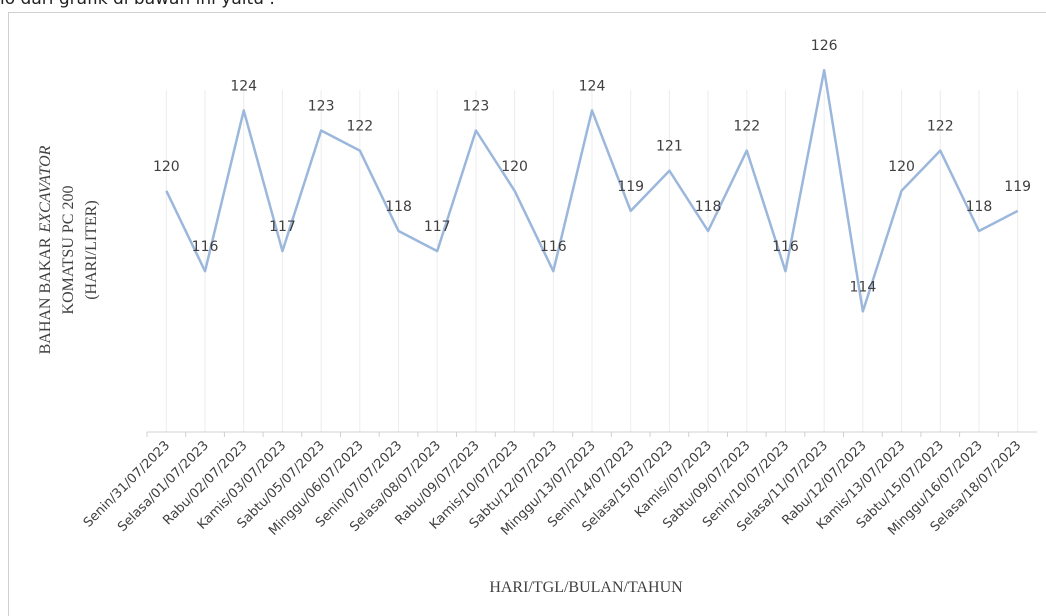 The image size is (1046, 616). Describe the element at coordinates (45, 295) in the screenshot. I see `y-axis-title-part: BAHAN BAKAR` at that location.